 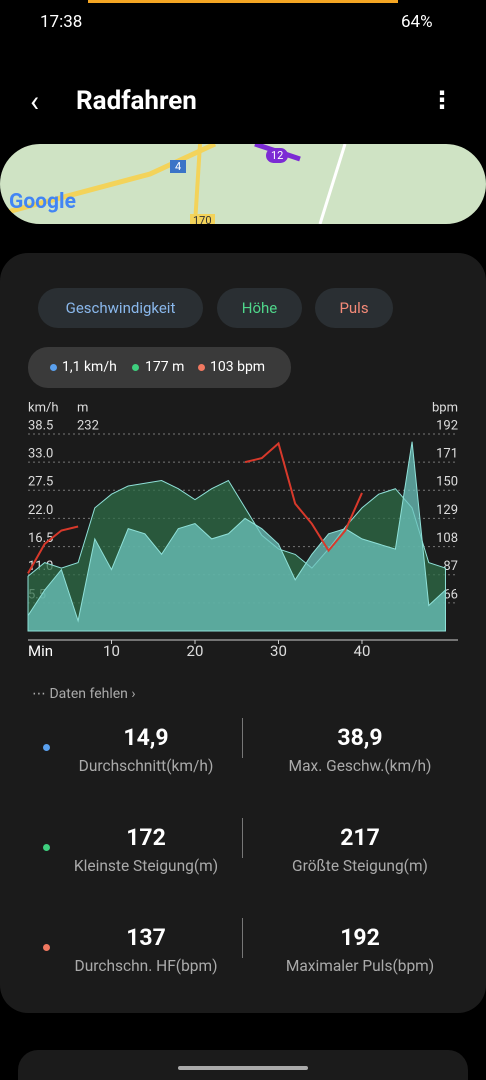 What do you see at coordinates (277, 155) in the screenshot?
I see `marker: 12` at bounding box center [277, 155].